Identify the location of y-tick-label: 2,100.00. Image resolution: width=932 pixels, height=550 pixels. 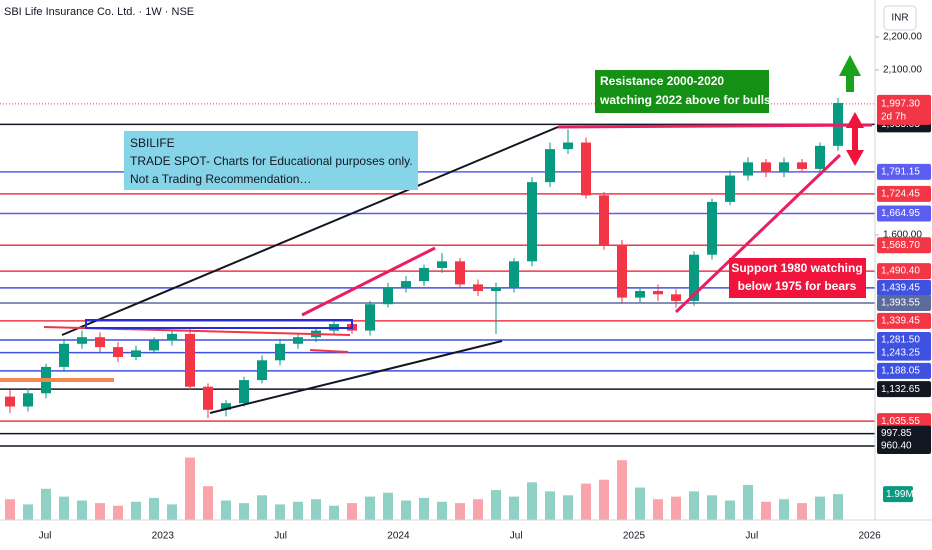
(902, 70).